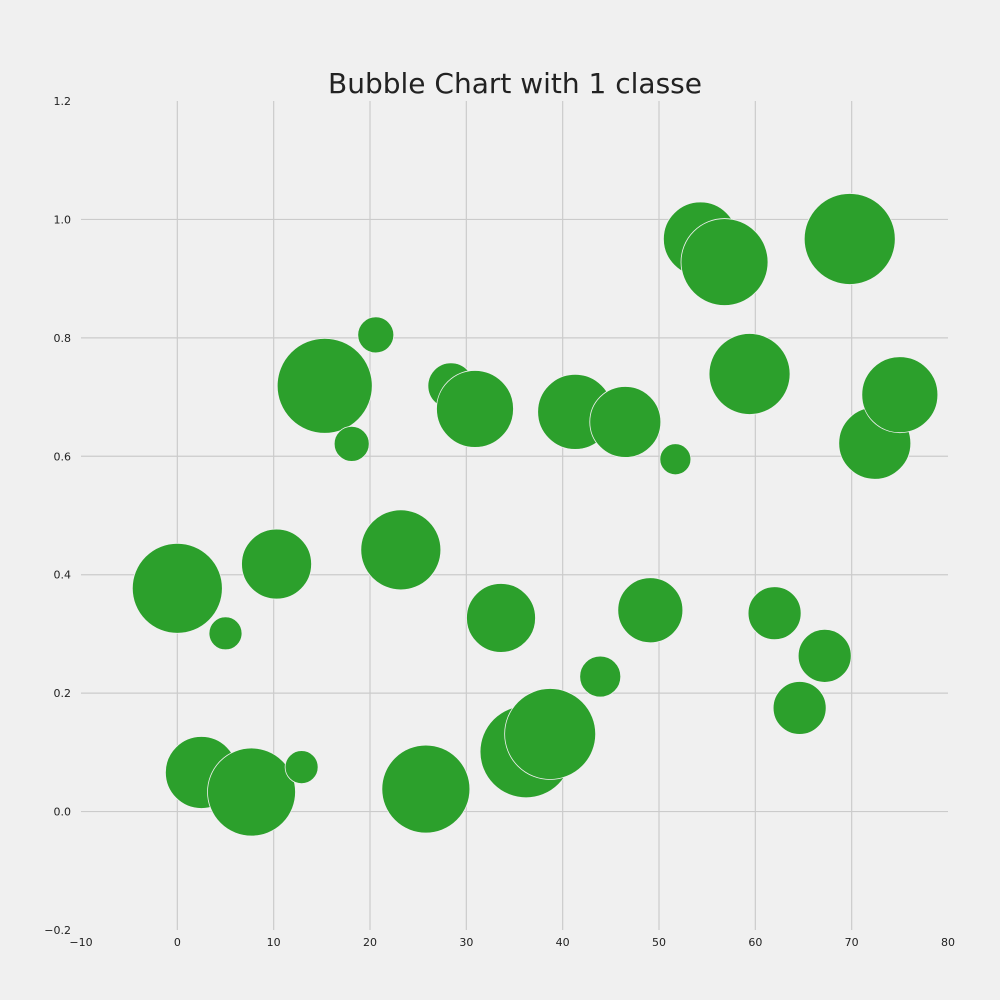  What do you see at coordinates (852, 942) in the screenshot?
I see `x-tick-label: 70` at bounding box center [852, 942].